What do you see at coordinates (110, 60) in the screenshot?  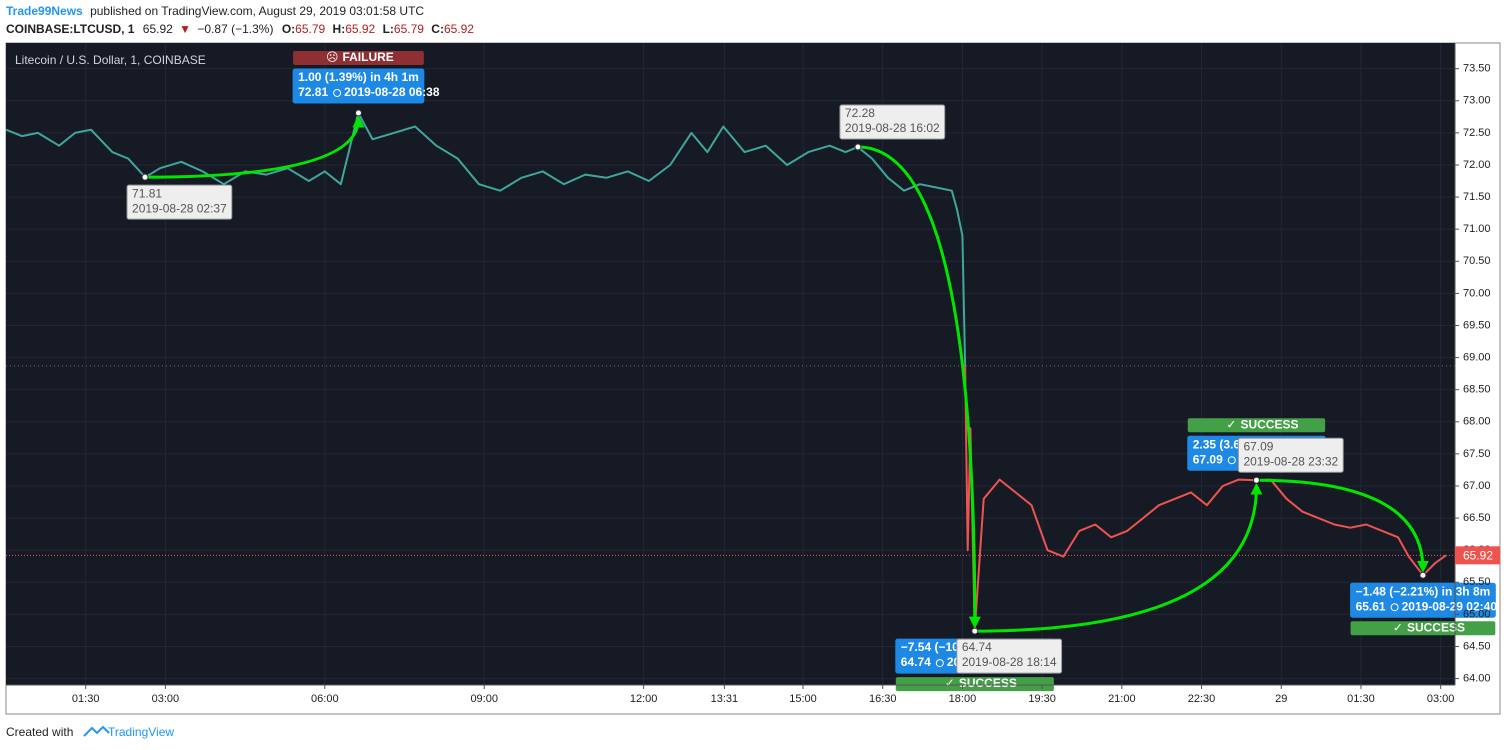 I see `chart-title: Litecoin / U.S. Dollar, 1, COINBASE` at bounding box center [110, 60].